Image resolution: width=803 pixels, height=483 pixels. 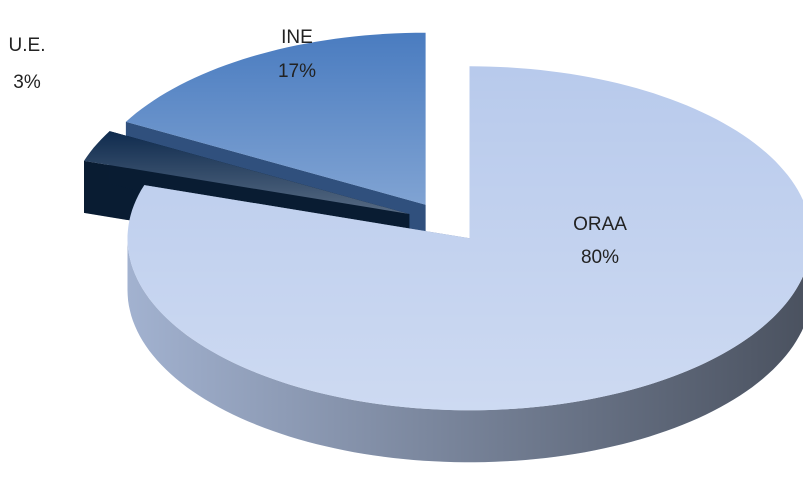 I want to click on value-label: 17%, so click(x=297, y=71).